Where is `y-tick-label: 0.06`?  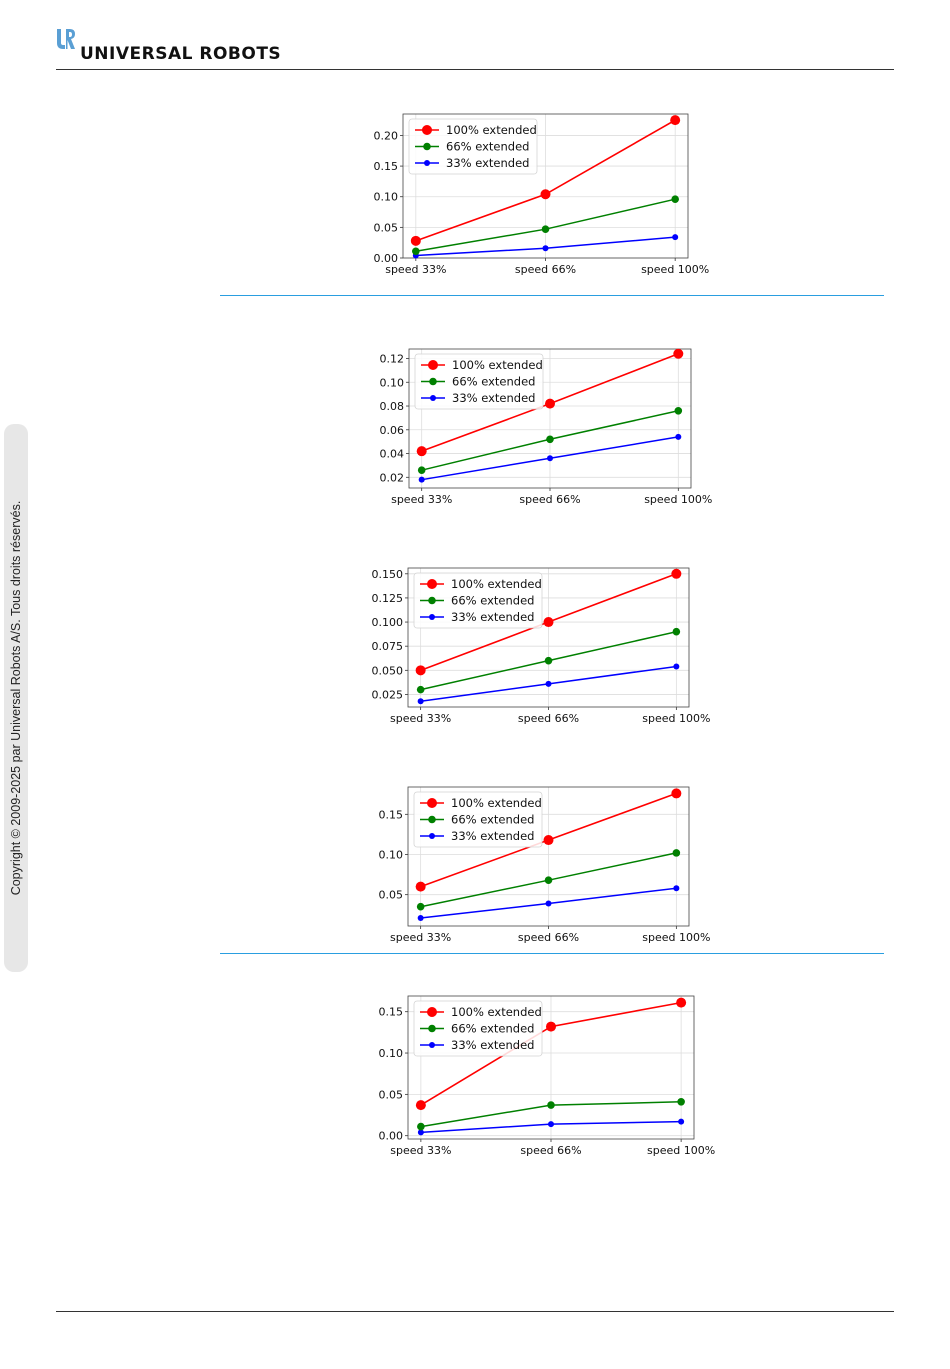 y-tick-label: 0.06 is located at coordinates (392, 430).